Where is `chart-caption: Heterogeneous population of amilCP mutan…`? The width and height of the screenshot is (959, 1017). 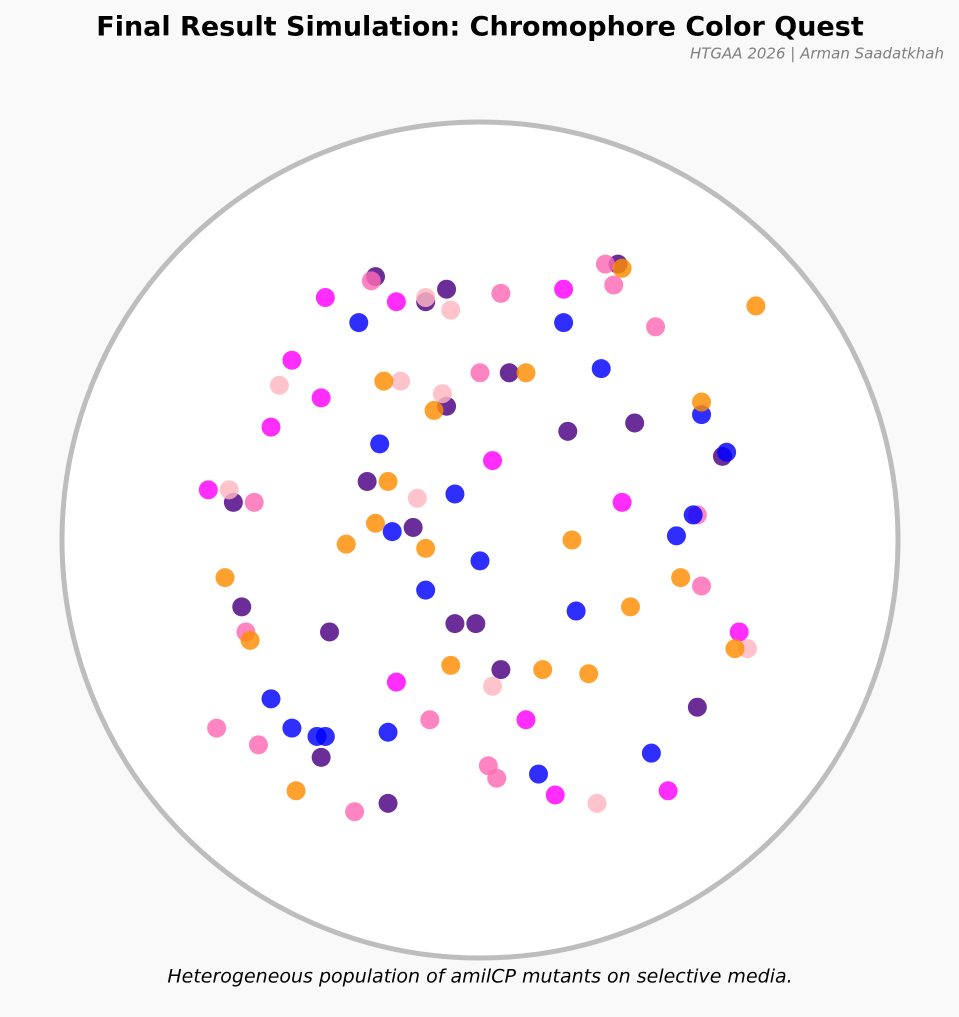 chart-caption: Heterogeneous population of amilCP mutan… is located at coordinates (479, 977).